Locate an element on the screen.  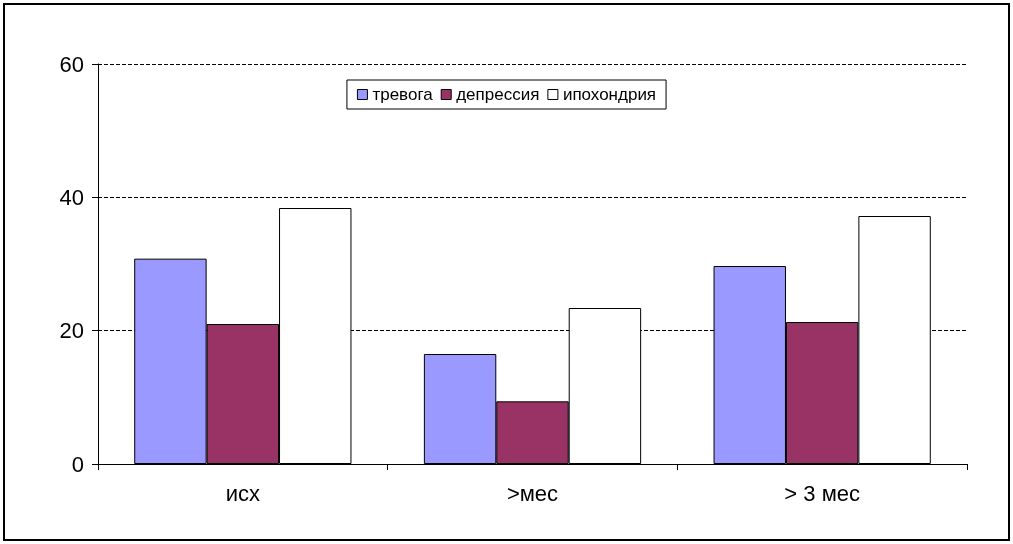
x-tick-label: >мес is located at coordinates (532, 493).